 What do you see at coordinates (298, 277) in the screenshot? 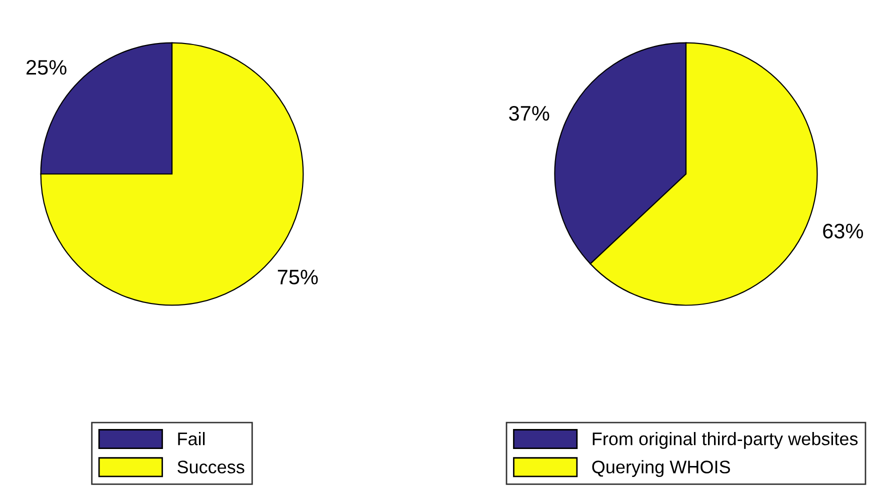
I see `data-label: 75%` at bounding box center [298, 277].